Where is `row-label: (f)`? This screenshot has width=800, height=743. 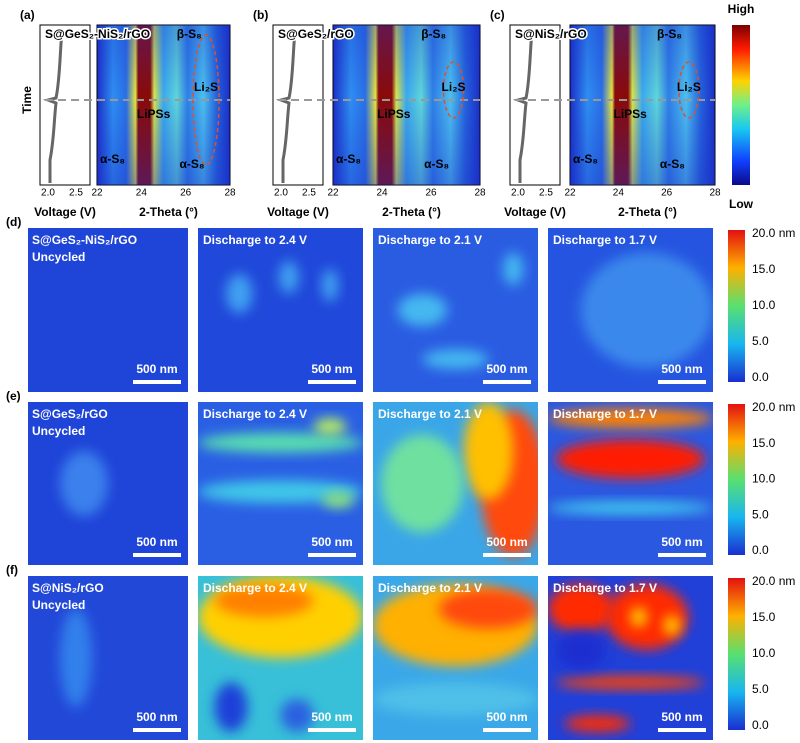
row-label: (f) is located at coordinates (12, 570).